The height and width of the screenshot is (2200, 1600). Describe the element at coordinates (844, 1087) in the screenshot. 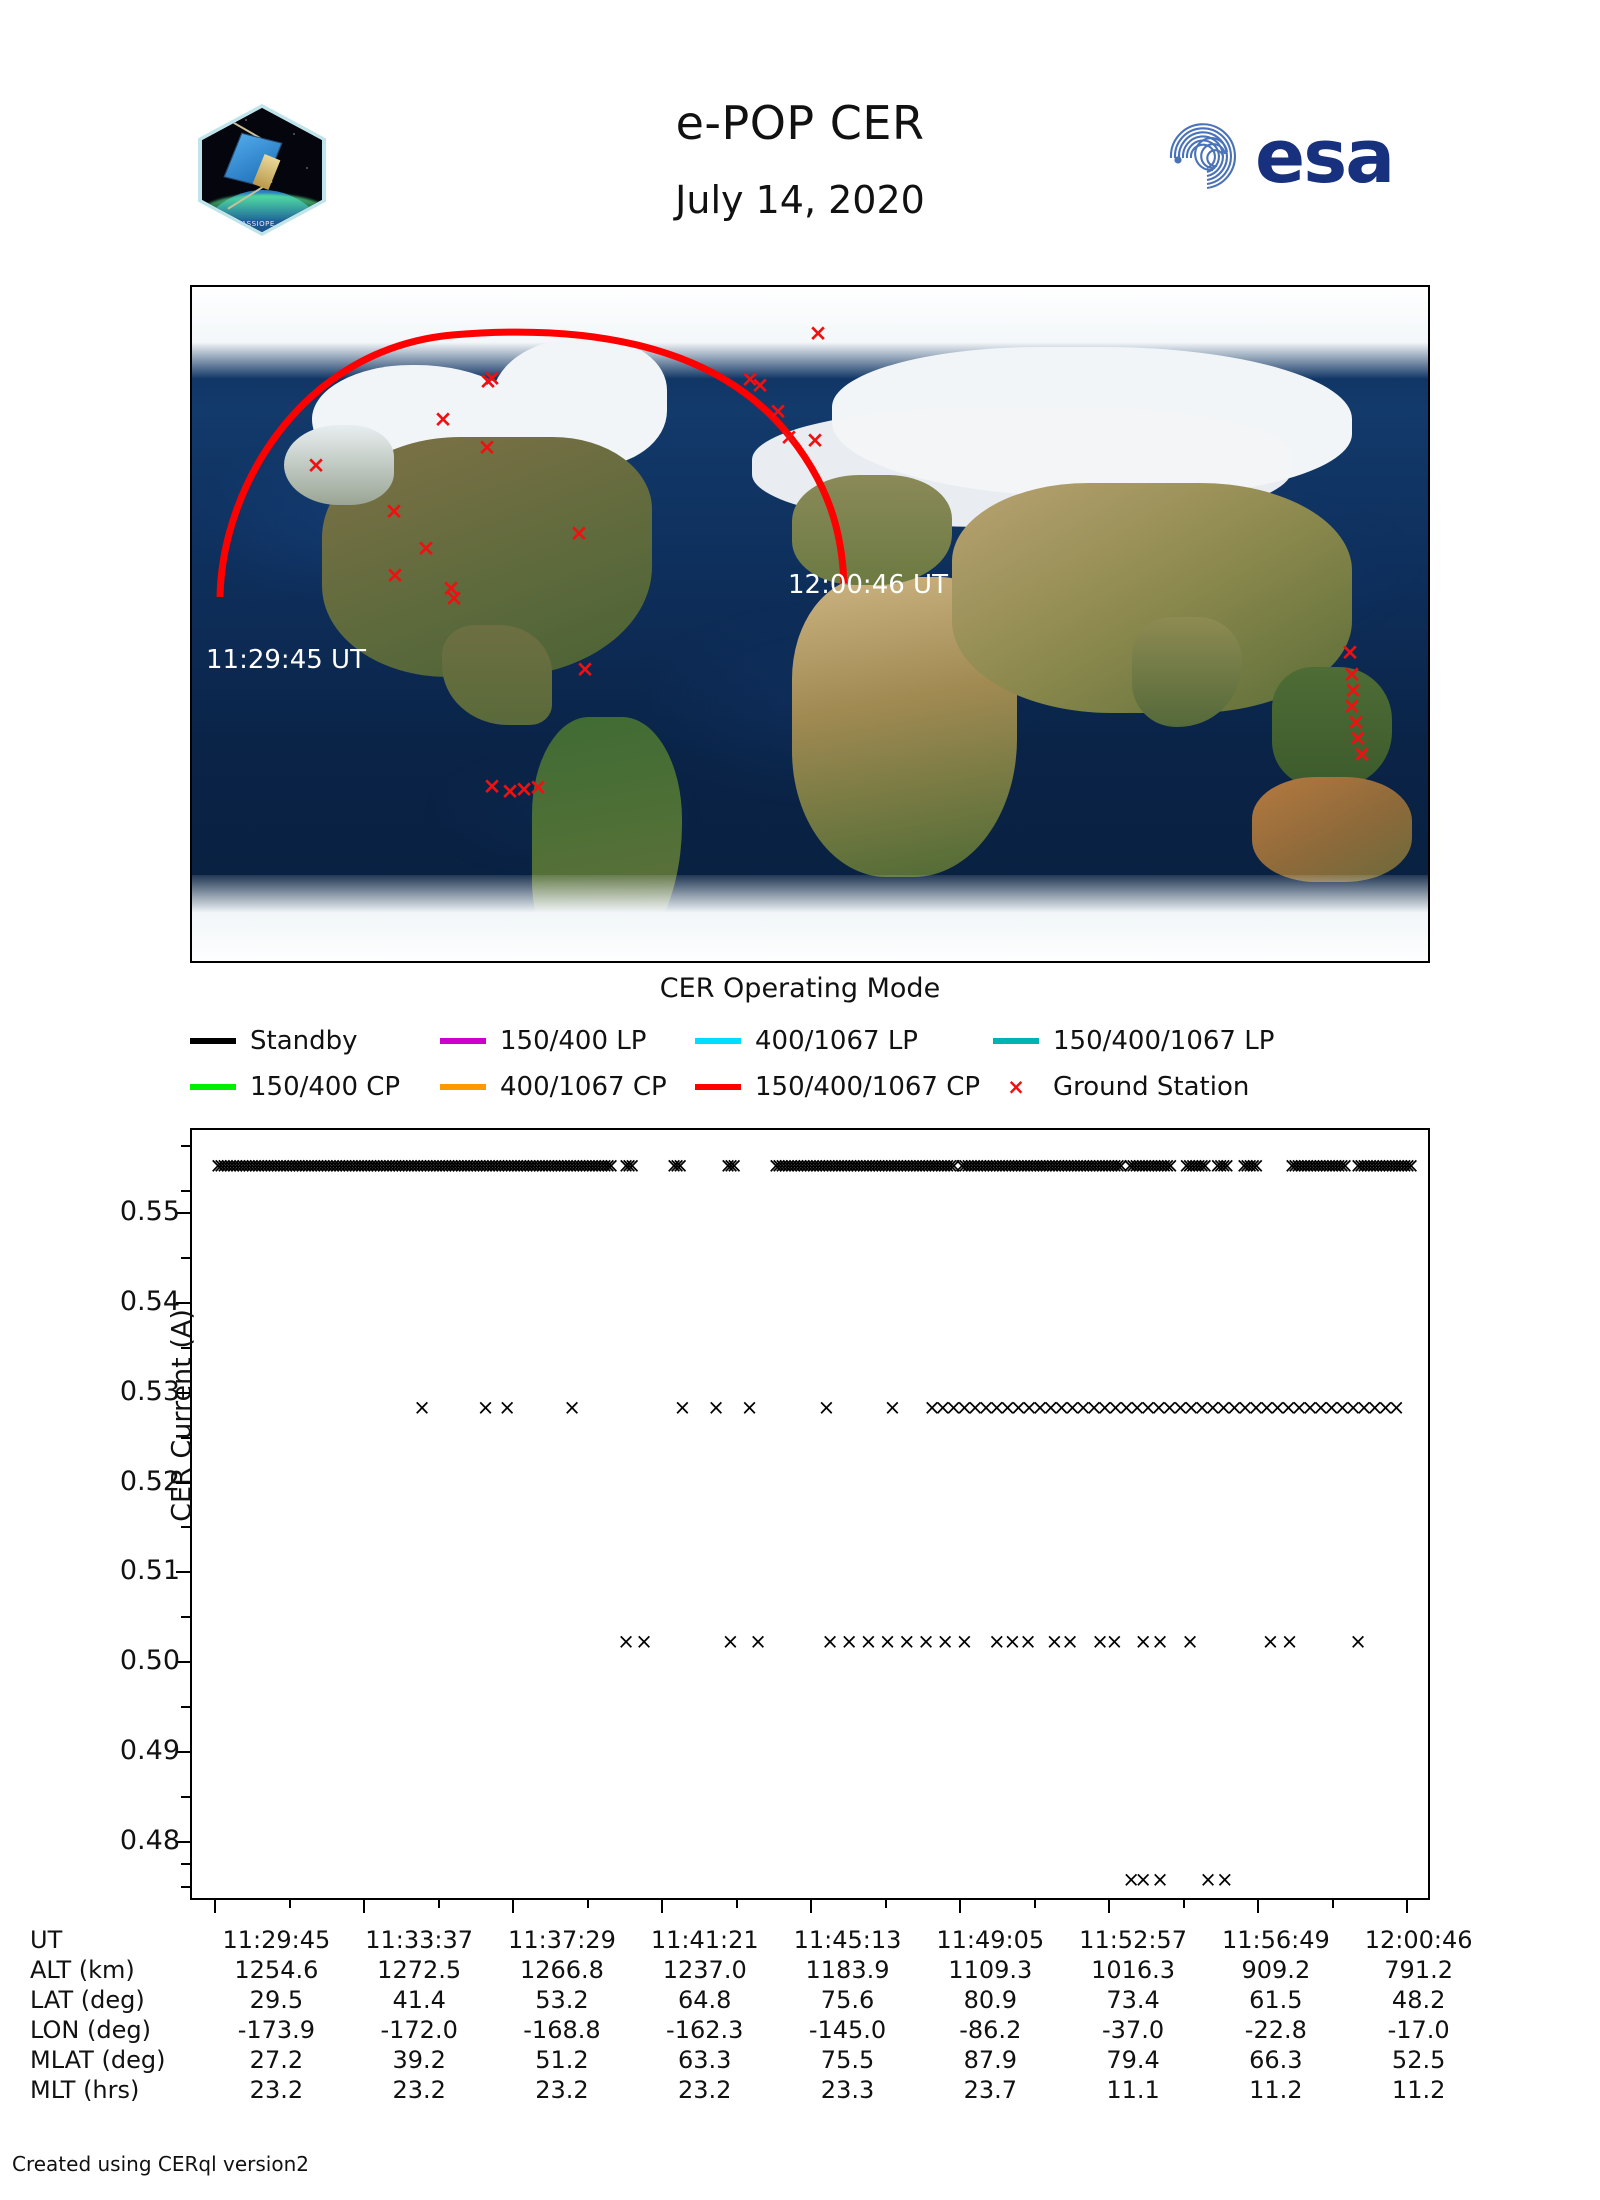

I see `legend-item-150-400-1067-cp: 150/400/1067 CP` at that location.